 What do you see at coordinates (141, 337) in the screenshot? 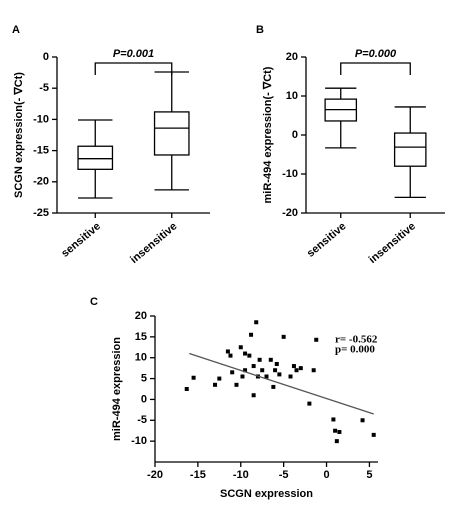
I see `y-tick-label: 15` at bounding box center [141, 337].